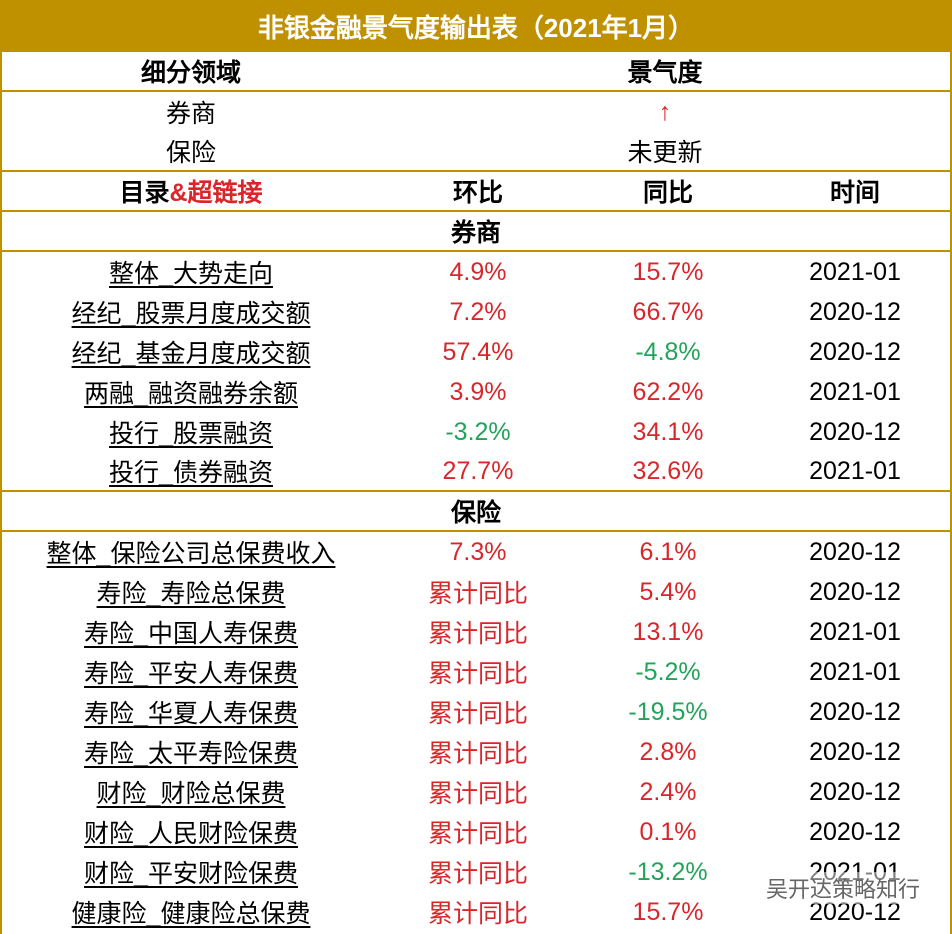 The image size is (952, 934). I want to click on table-row: 寿险_平安人寿保费 累计同比 -5.2% 2021-01, so click(476, 672).